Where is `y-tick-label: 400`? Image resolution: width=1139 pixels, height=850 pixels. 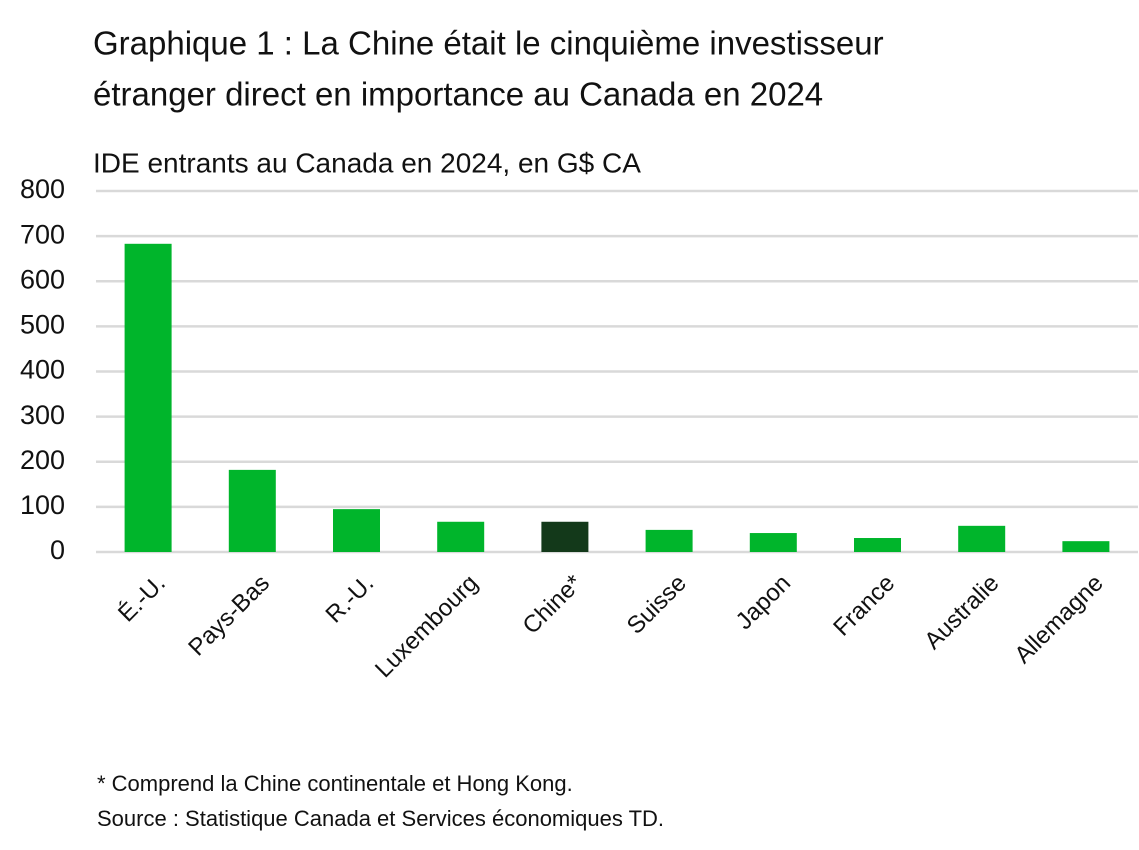 y-tick-label: 400 is located at coordinates (42, 370).